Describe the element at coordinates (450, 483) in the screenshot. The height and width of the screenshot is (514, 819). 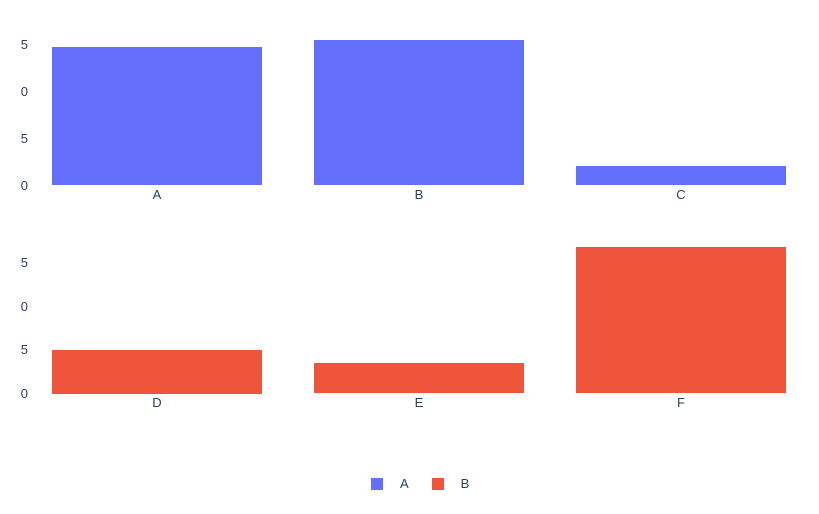
I see `legend-item-B: B` at that location.